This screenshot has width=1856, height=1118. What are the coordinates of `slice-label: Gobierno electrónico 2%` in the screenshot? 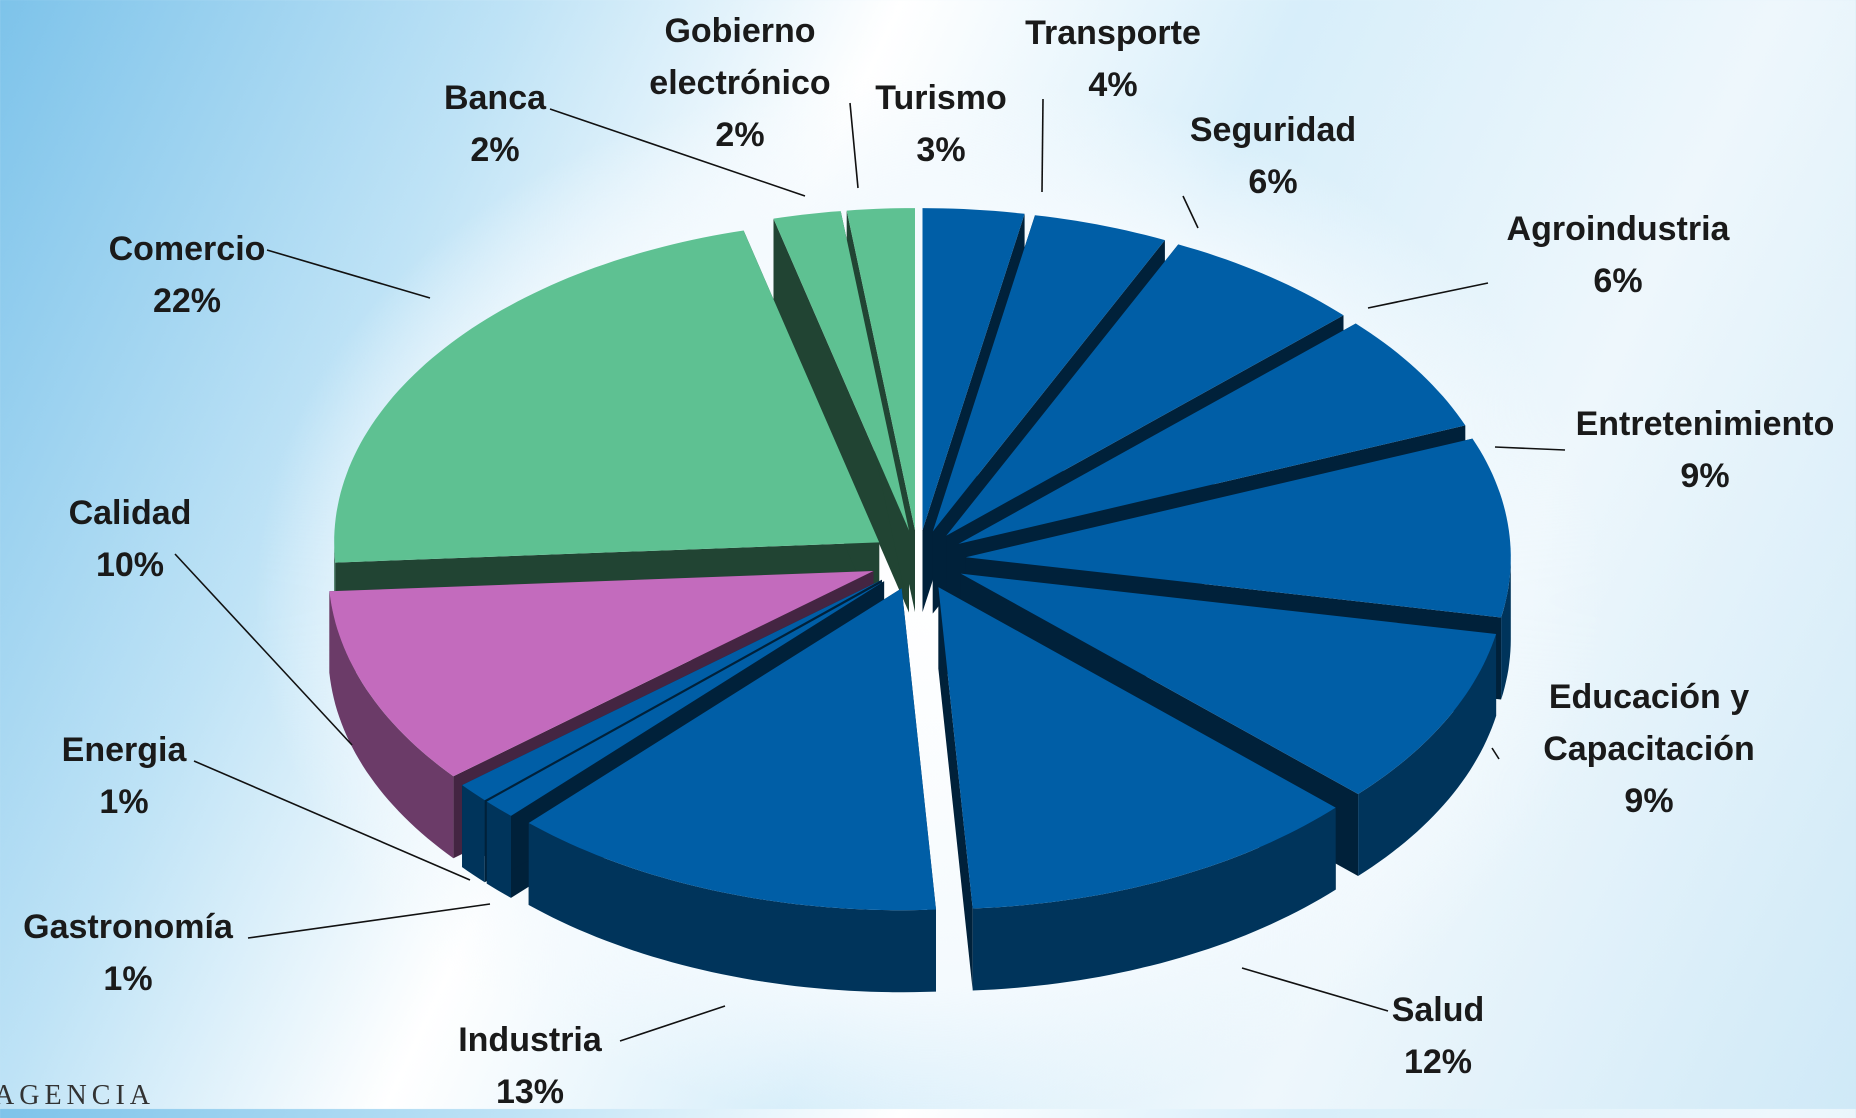 It's located at (740, 83).